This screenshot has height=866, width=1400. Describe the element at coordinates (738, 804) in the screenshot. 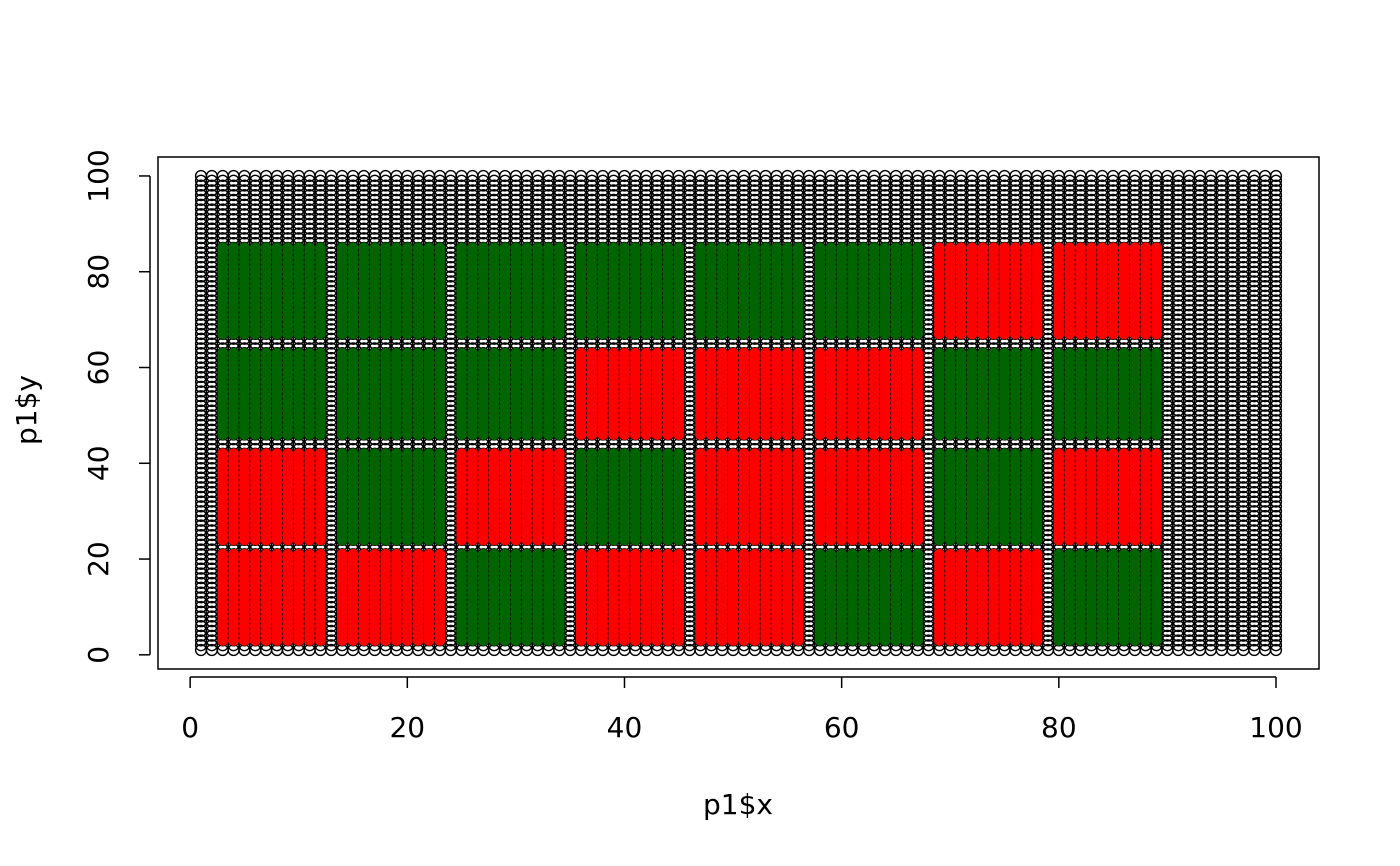

I see `x-axis-label: p1$x` at that location.